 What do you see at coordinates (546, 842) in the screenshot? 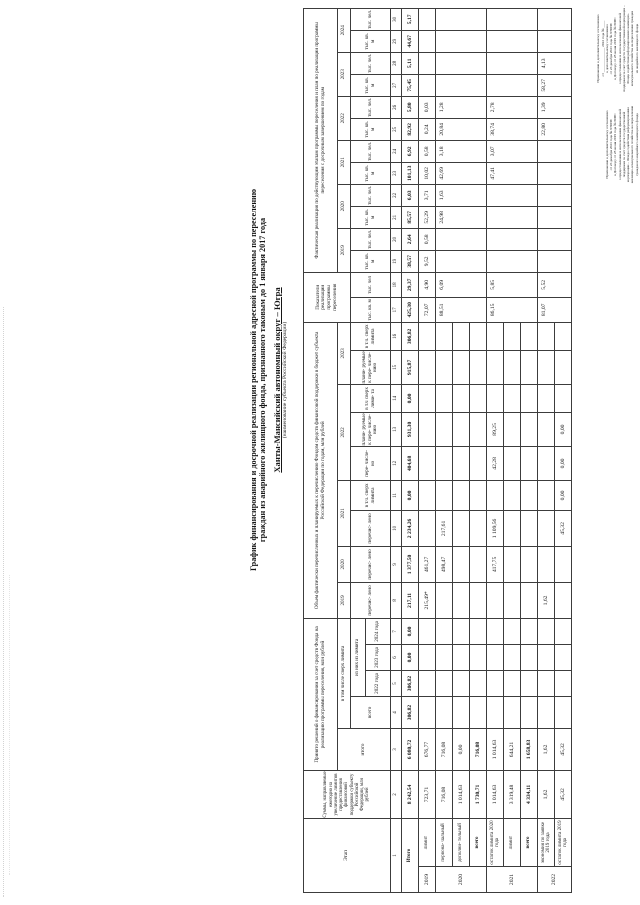
I see `table-cell: экономия по заявке 2019 года` at bounding box center [546, 842].